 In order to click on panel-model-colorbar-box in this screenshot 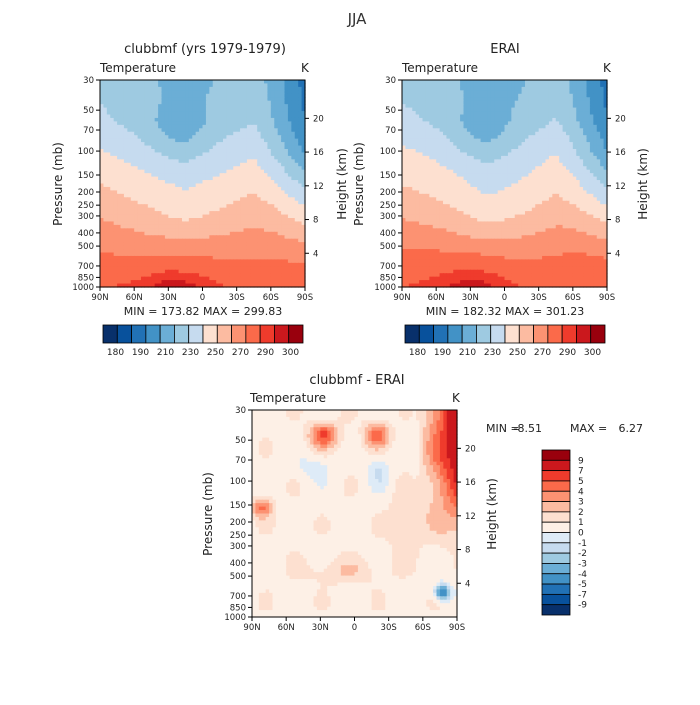, I will do `click(110, 334)`.